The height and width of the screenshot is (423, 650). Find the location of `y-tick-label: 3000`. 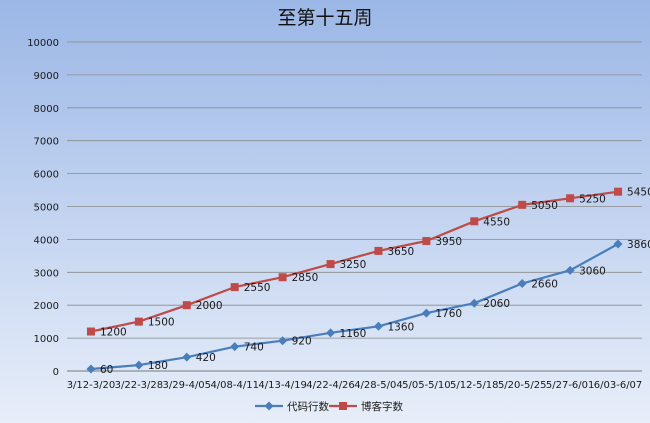

y-tick-label: 3000 is located at coordinates (46, 273).